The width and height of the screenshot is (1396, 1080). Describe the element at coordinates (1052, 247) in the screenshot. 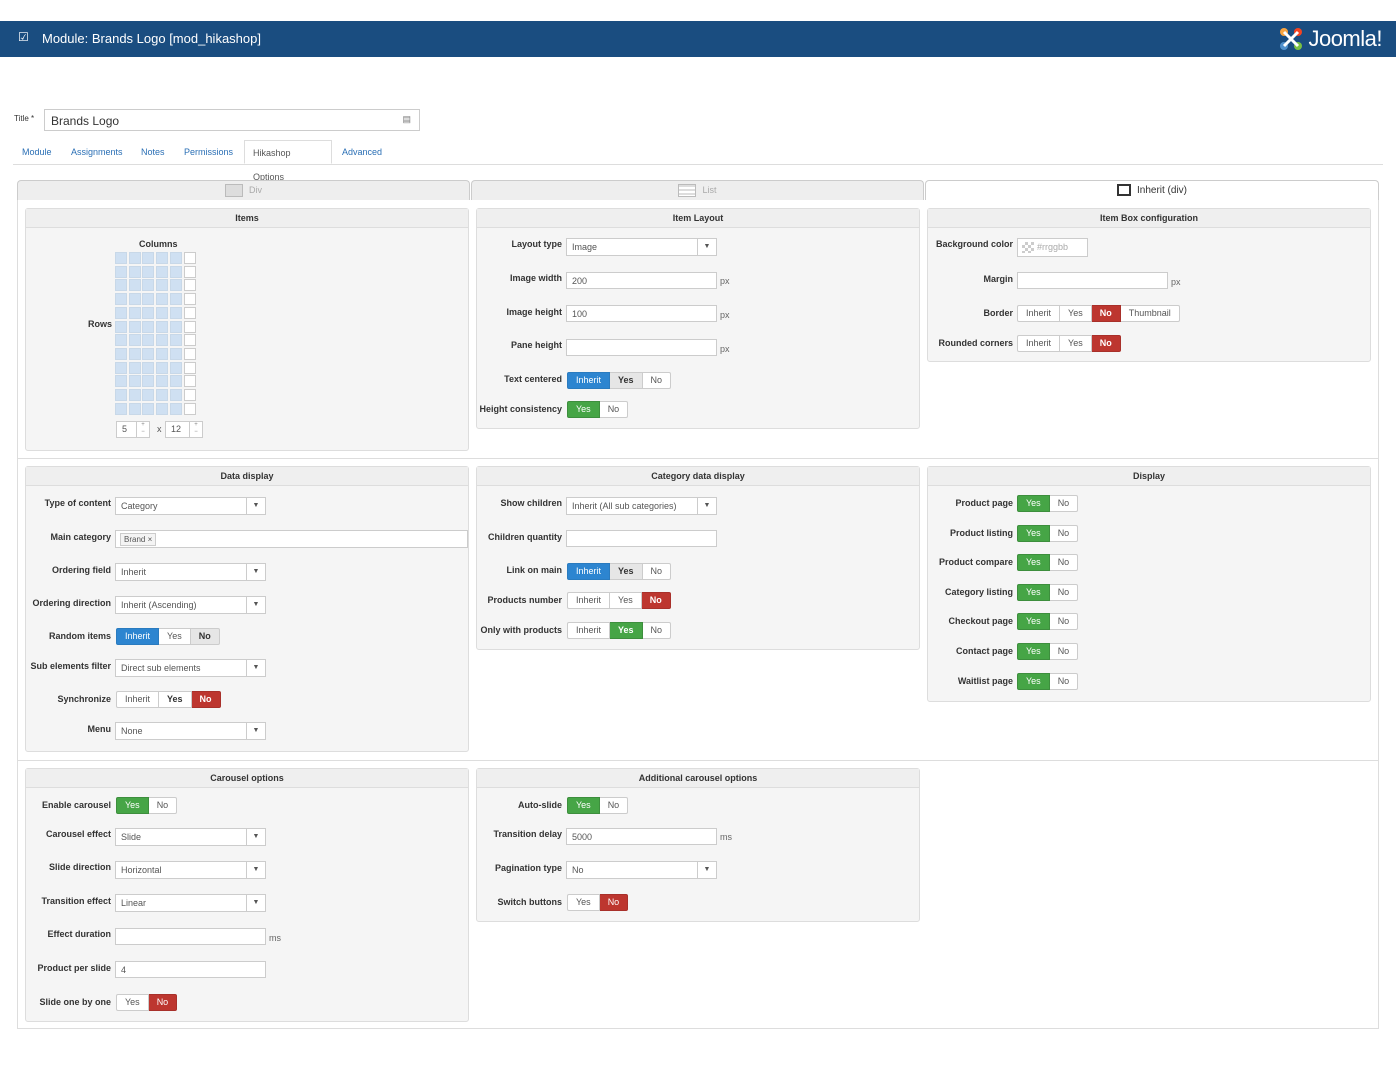

I see `background-color-input: #rrggbb` at that location.